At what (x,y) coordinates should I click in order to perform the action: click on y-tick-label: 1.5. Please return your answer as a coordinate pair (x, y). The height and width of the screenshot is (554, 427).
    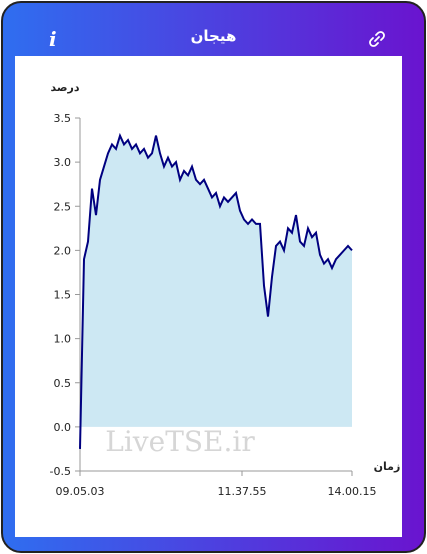
    Looking at the image, I should click on (63, 295).